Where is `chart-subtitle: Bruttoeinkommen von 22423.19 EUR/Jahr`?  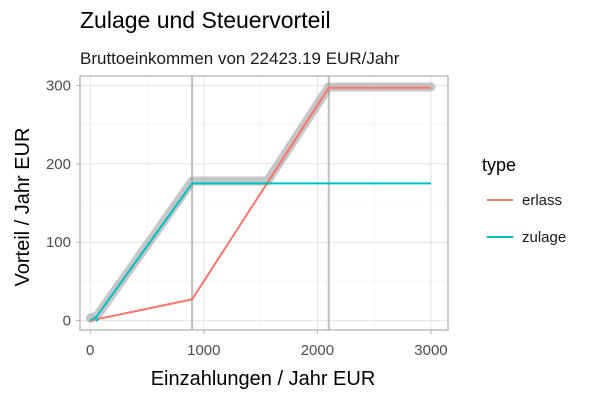 chart-subtitle: Bruttoeinkommen von 22423.19 EUR/Jahr is located at coordinates (240, 58).